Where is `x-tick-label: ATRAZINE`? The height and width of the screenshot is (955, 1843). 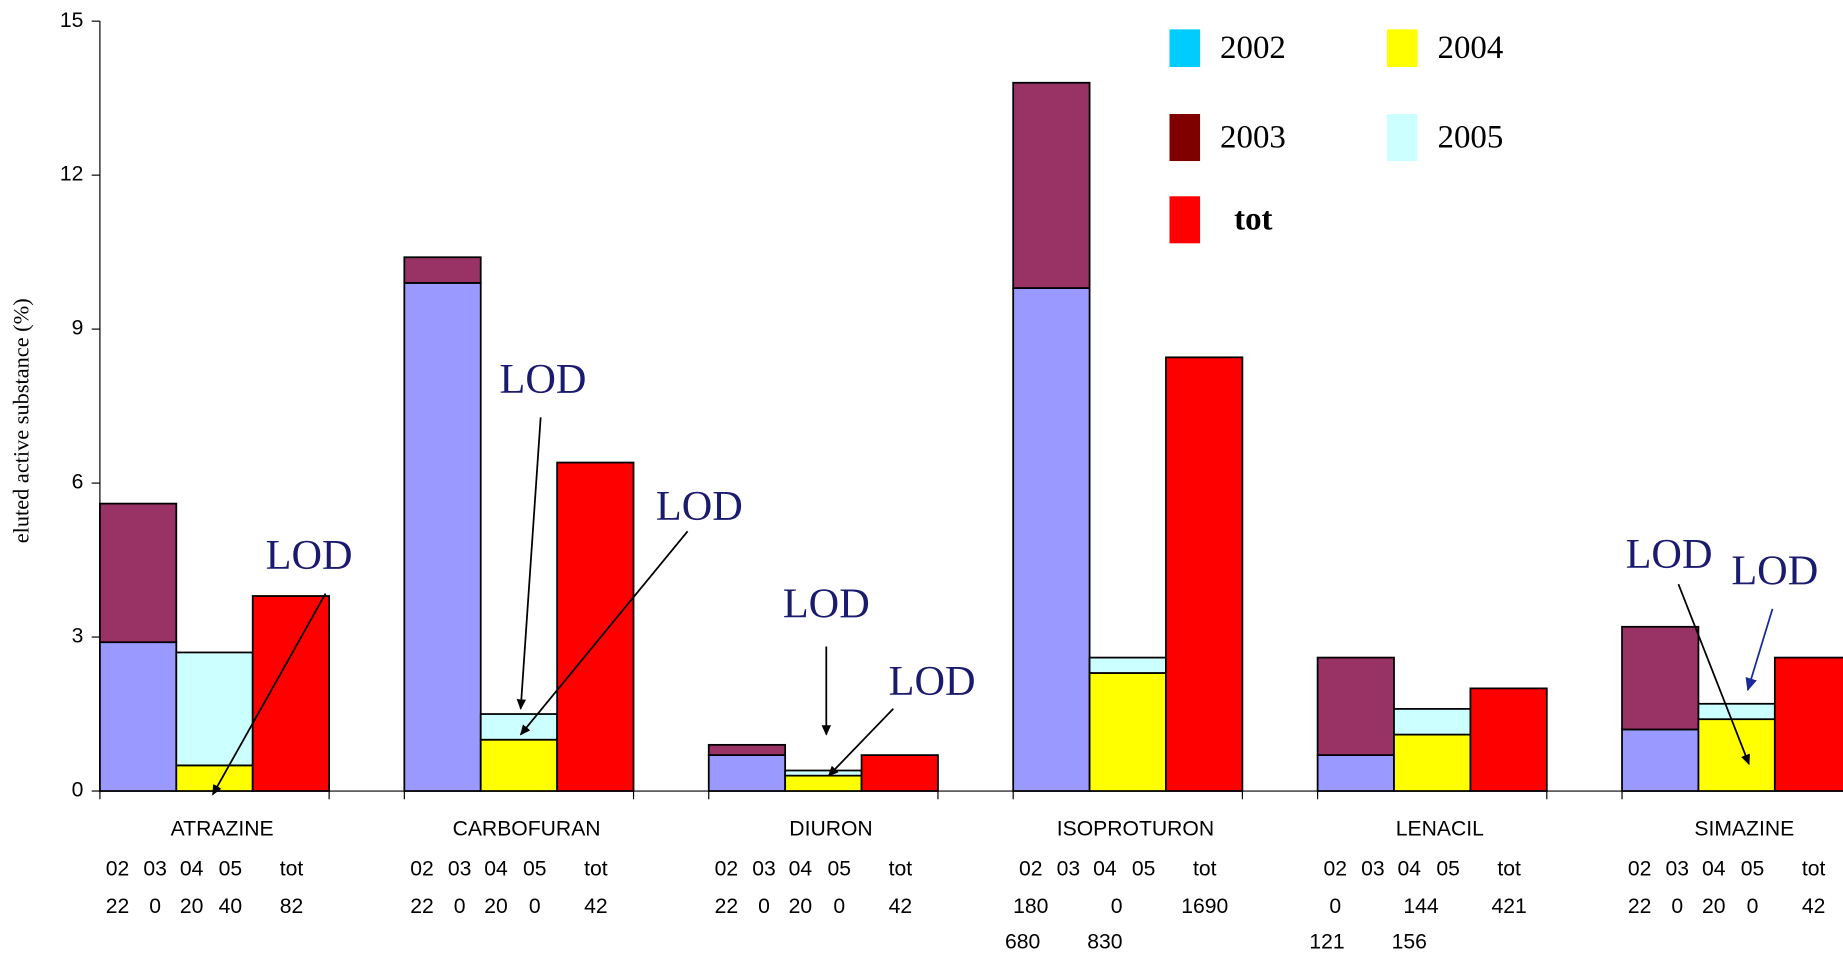 x-tick-label: ATRAZINE is located at coordinates (222, 828).